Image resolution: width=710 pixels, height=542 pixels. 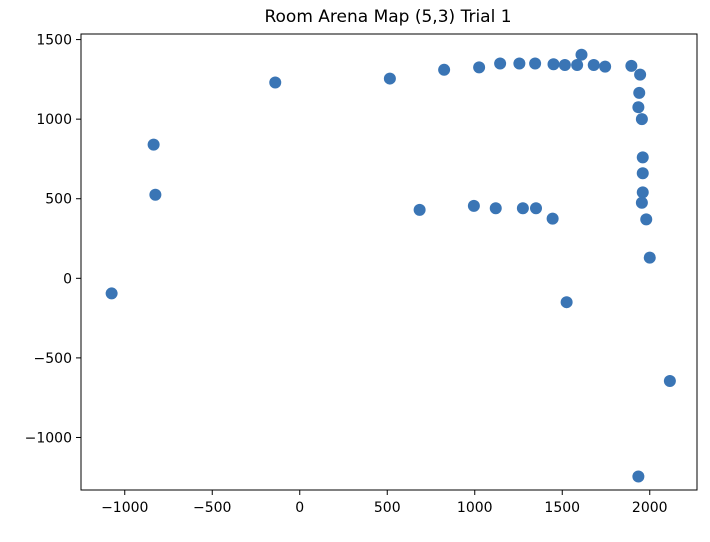 What do you see at coordinates (48, 438) in the screenshot?
I see `y-tick-label: −1000` at bounding box center [48, 438].